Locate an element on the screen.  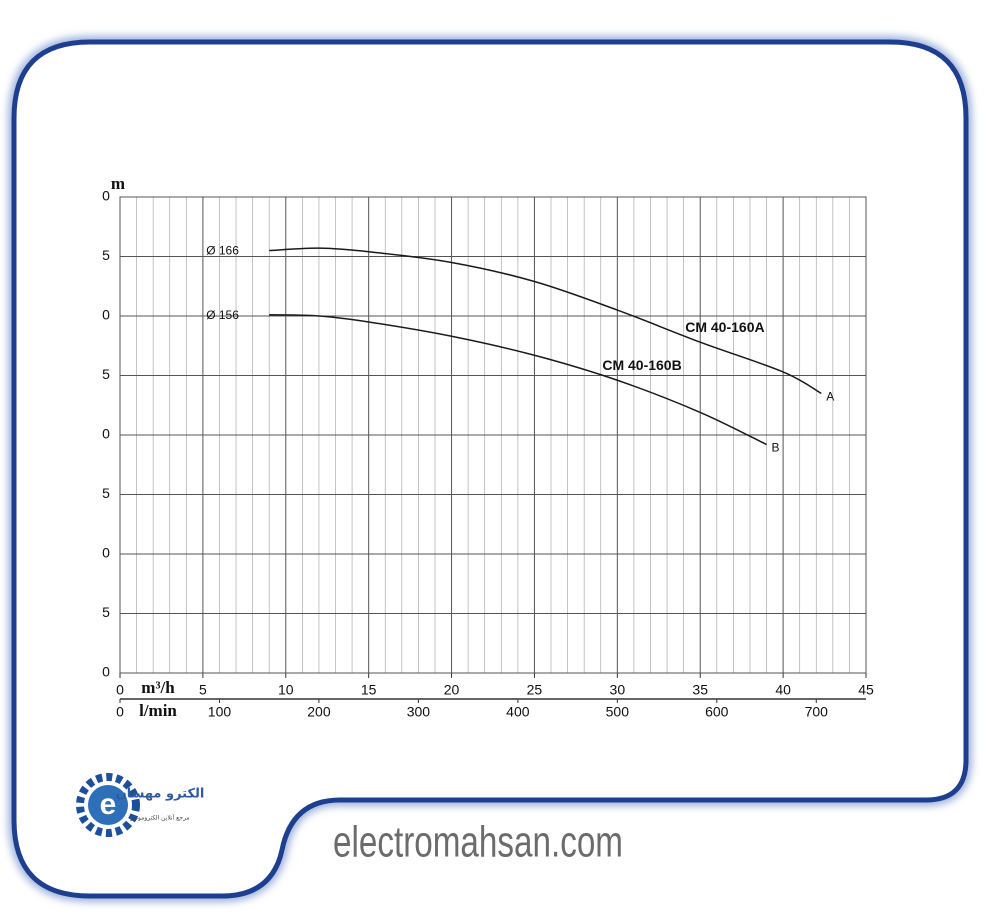
y-axis-label: m is located at coordinates (118, 183).